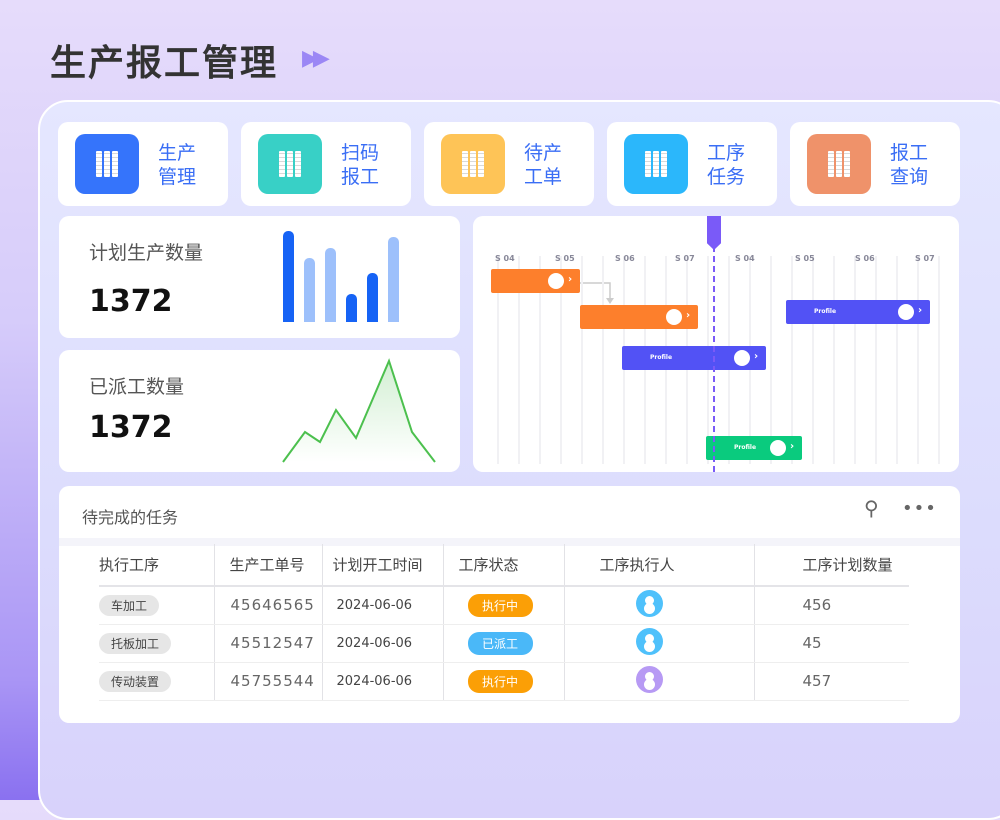 The height and width of the screenshot is (820, 1000). What do you see at coordinates (143, 164) in the screenshot?
I see `nav-card: 生产管理` at bounding box center [143, 164].